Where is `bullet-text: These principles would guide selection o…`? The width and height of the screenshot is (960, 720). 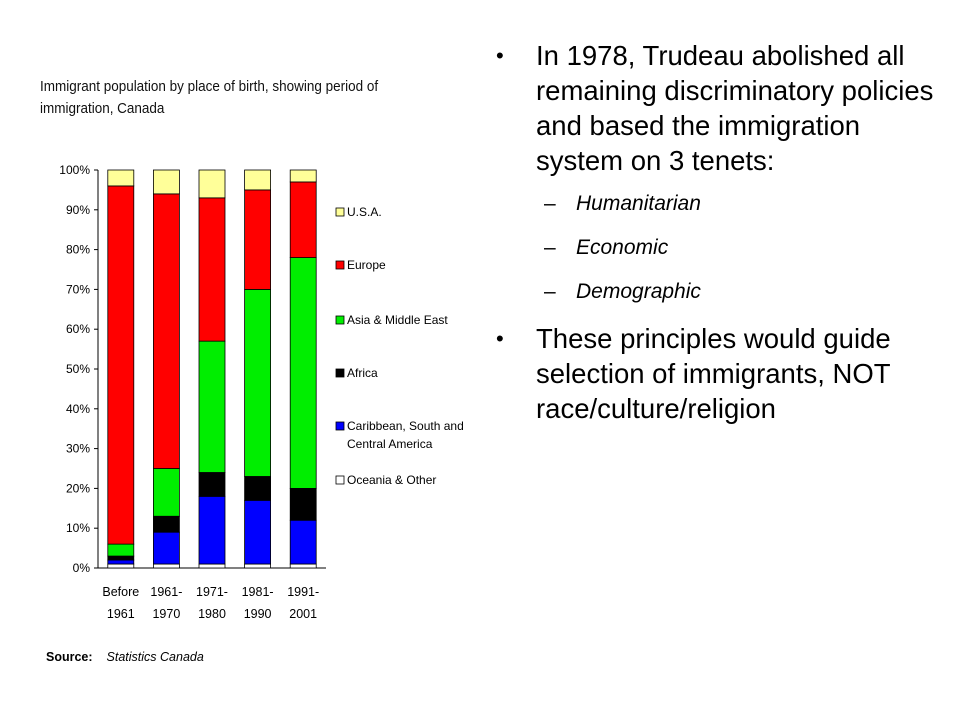 bullet-text: These principles would guide selection o… is located at coordinates (713, 373).